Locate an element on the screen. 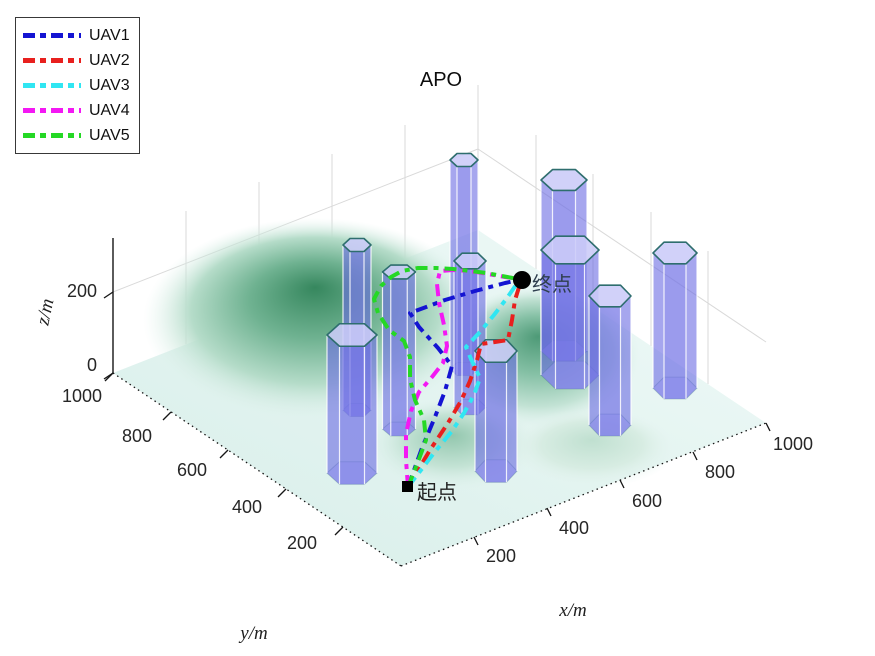  legend-label: UAV4 is located at coordinates (109, 110).